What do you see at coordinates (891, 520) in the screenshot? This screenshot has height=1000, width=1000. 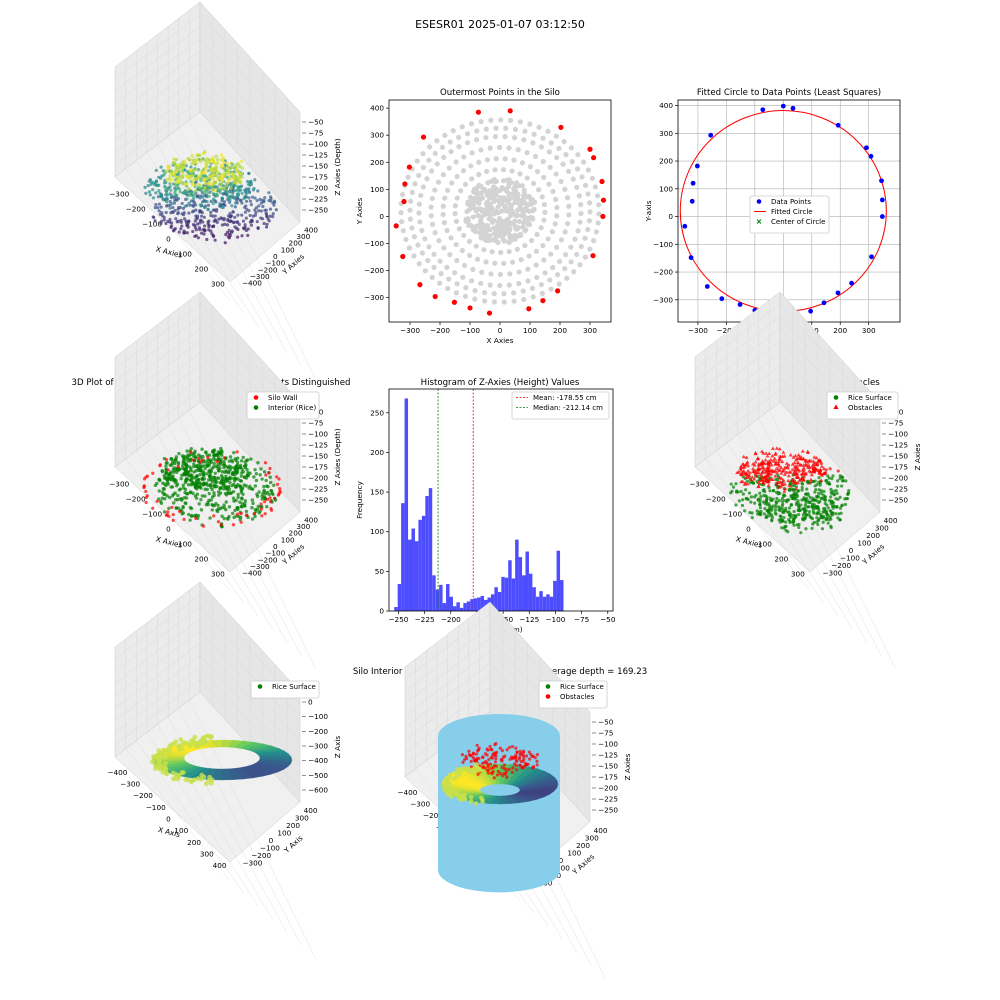 I see `y-tick-label: 400` at bounding box center [891, 520].